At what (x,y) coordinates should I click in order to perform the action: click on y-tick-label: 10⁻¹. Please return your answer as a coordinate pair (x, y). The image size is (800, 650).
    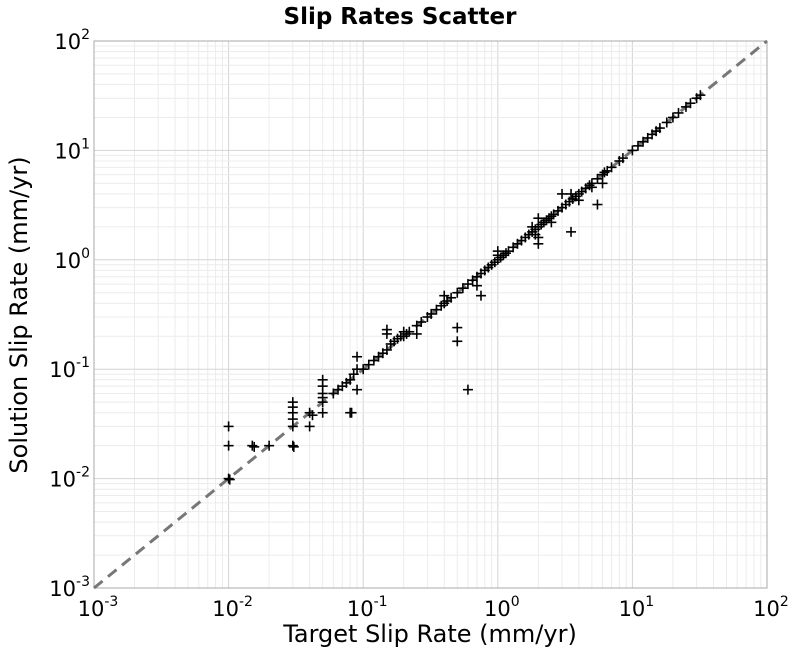
    Looking at the image, I should click on (69, 368).